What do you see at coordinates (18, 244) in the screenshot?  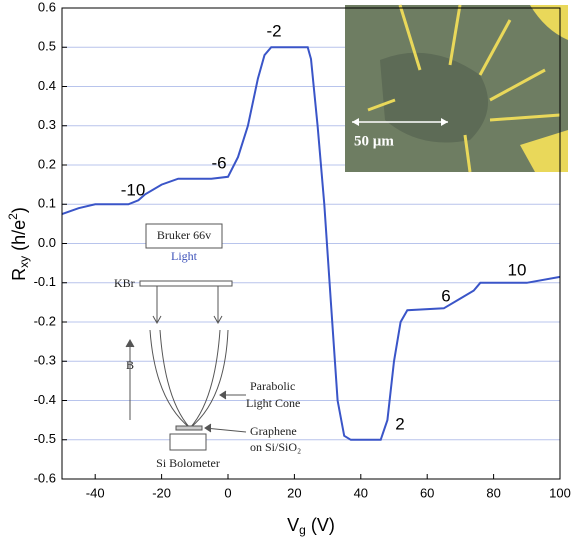 I see `y-axis-label: Rxy (h/e2)` at bounding box center [18, 244].